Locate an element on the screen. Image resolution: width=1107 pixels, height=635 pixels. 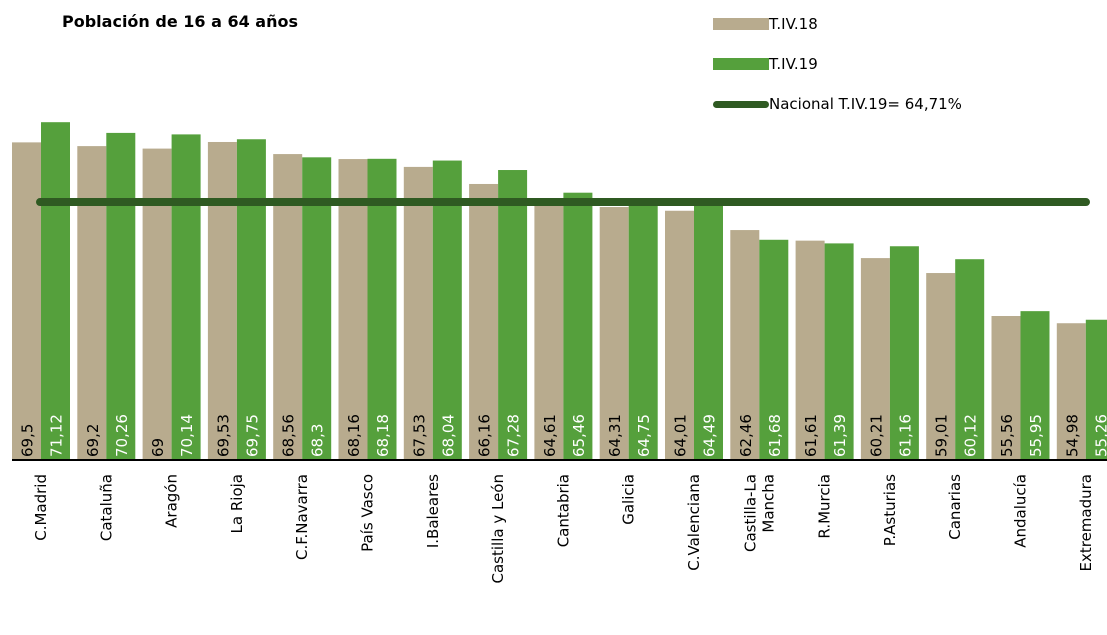
data-label: 55,95 is located at coordinates (1036, 435).